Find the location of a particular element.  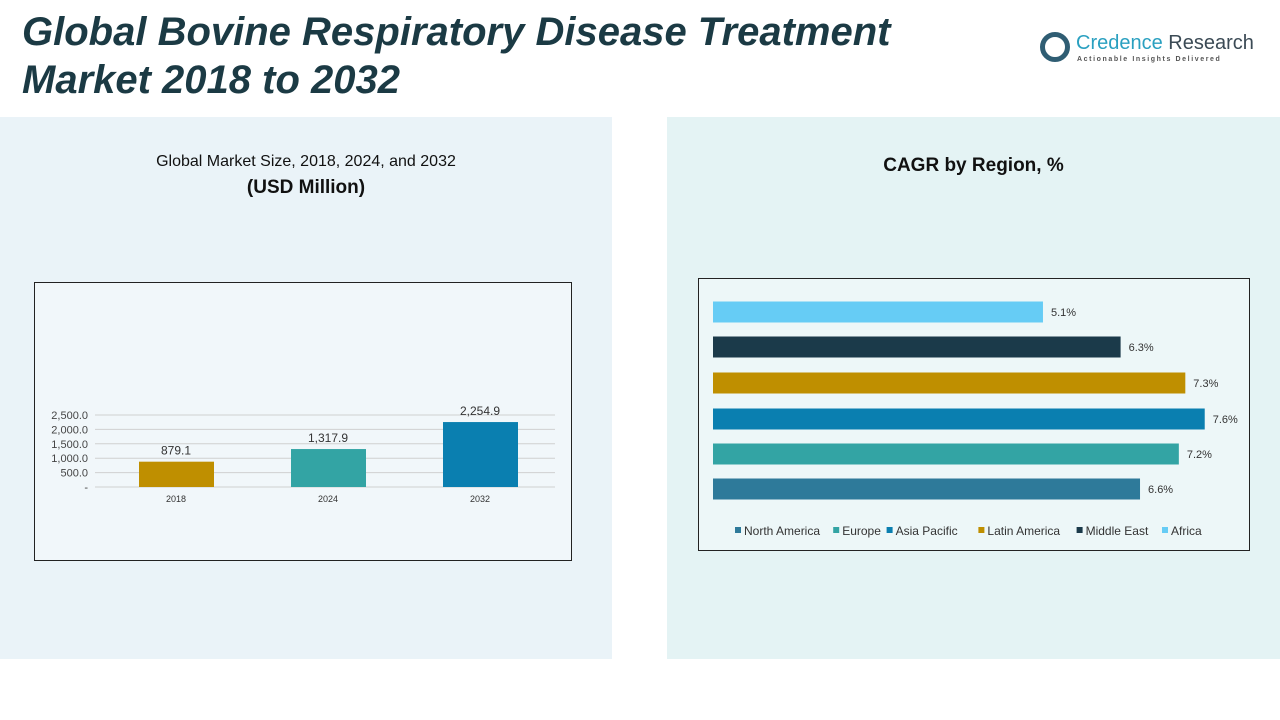

x-tick-label: 2018 is located at coordinates (176, 499).